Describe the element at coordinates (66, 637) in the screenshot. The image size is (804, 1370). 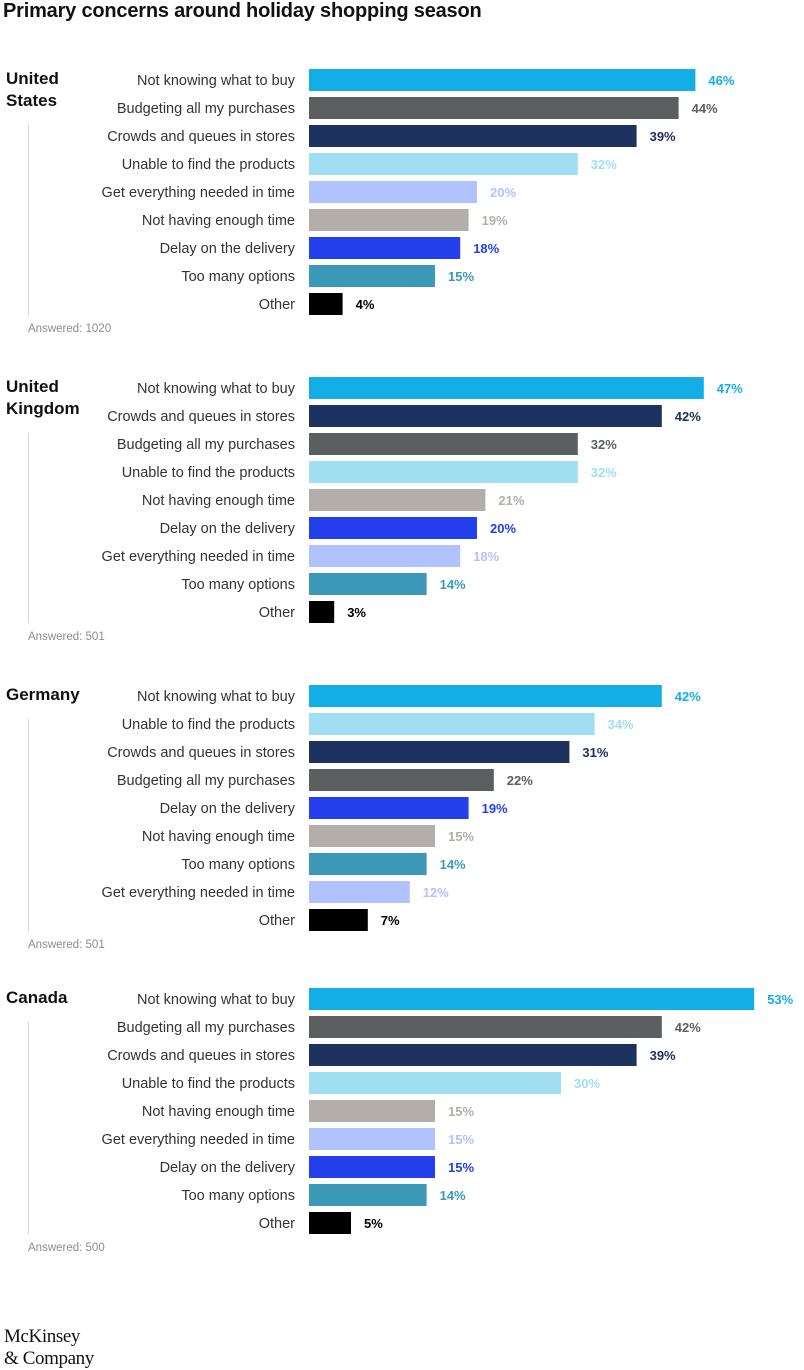
I see `answered-note-united-kingdom: Answered: 501` at that location.